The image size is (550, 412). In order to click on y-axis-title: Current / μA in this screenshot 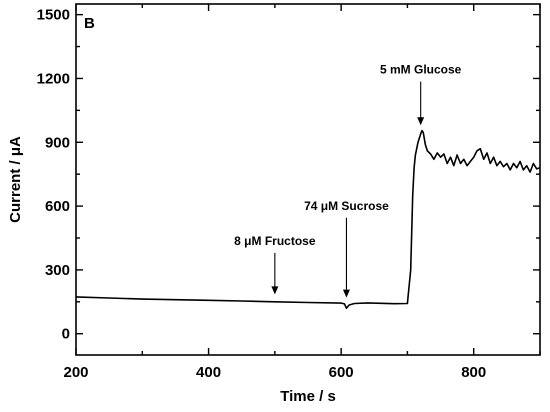, I will do `click(15, 179)`.